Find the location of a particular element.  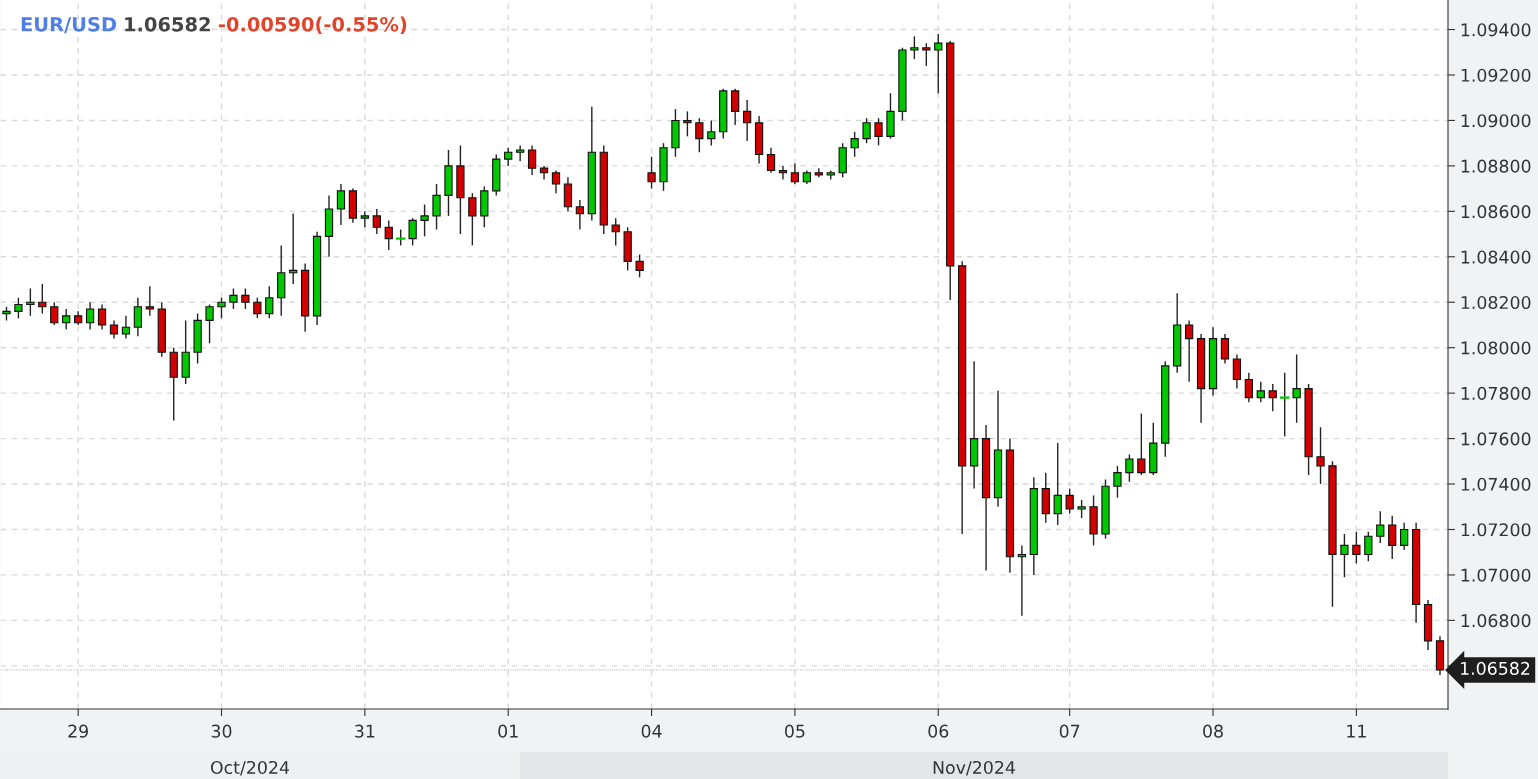

text: 1.06582 is located at coordinates (167, 24).